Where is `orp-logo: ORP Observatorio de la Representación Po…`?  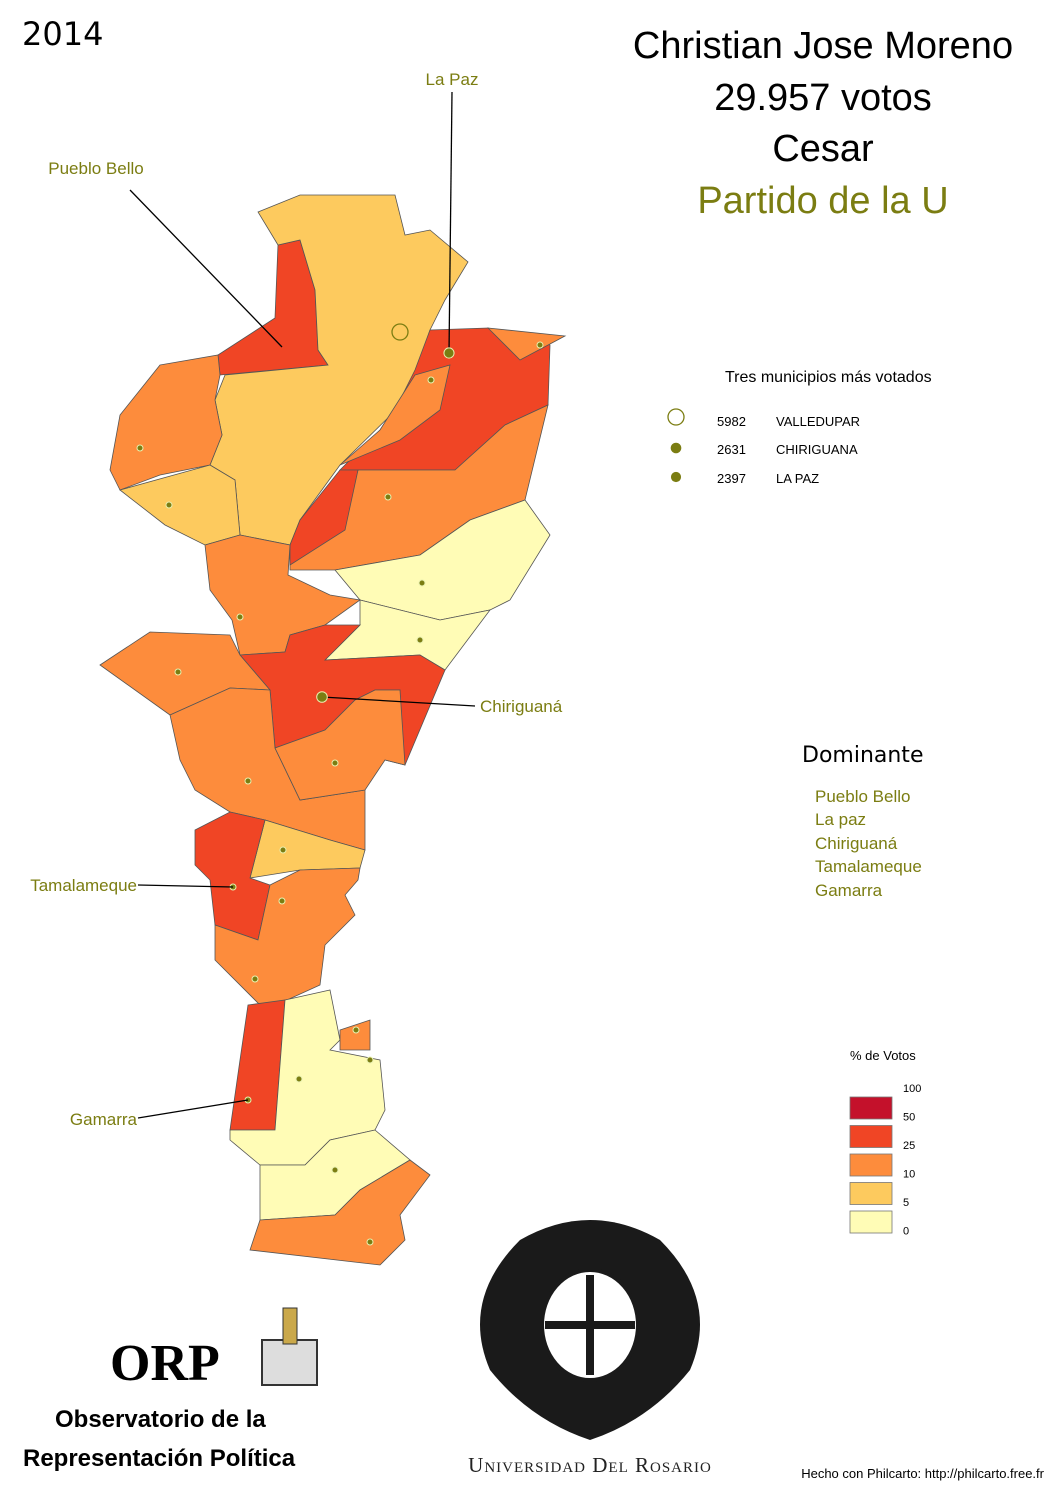
orp-logo: ORP Observatorio de la Representación Po… is located at coordinates (170, 1389).